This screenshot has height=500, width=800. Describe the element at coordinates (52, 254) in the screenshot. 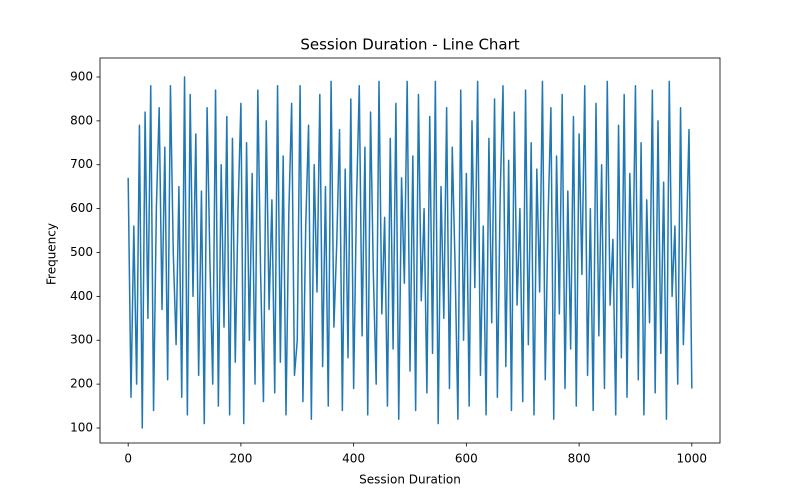

I see `y-axis-label: Frequency` at that location.